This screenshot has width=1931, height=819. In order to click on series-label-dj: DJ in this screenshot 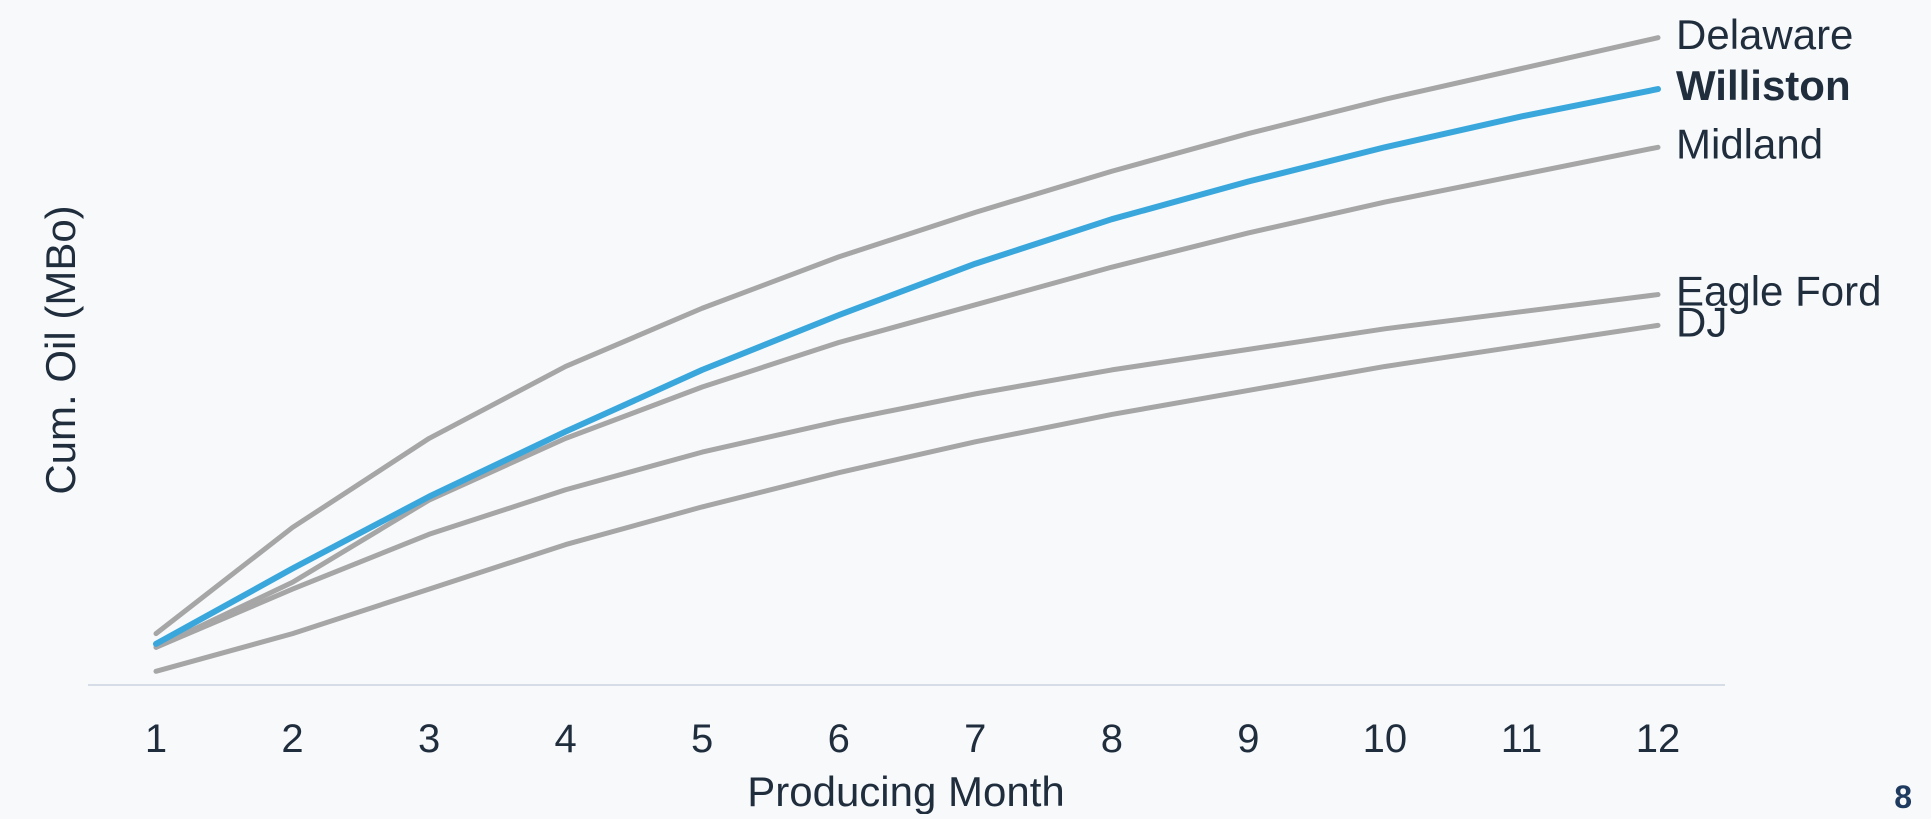, I will do `click(1701, 321)`.